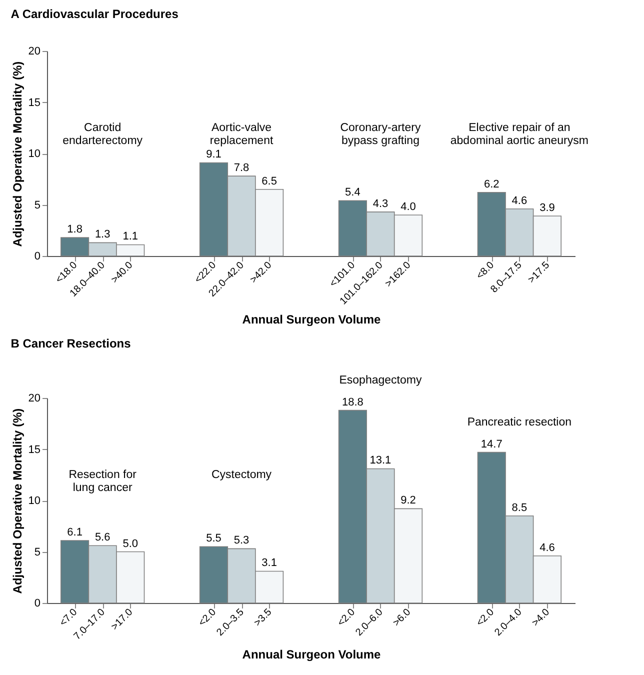 This screenshot has width=644, height=675. What do you see at coordinates (520, 508) in the screenshot?
I see `data-label: 8.5` at bounding box center [520, 508].